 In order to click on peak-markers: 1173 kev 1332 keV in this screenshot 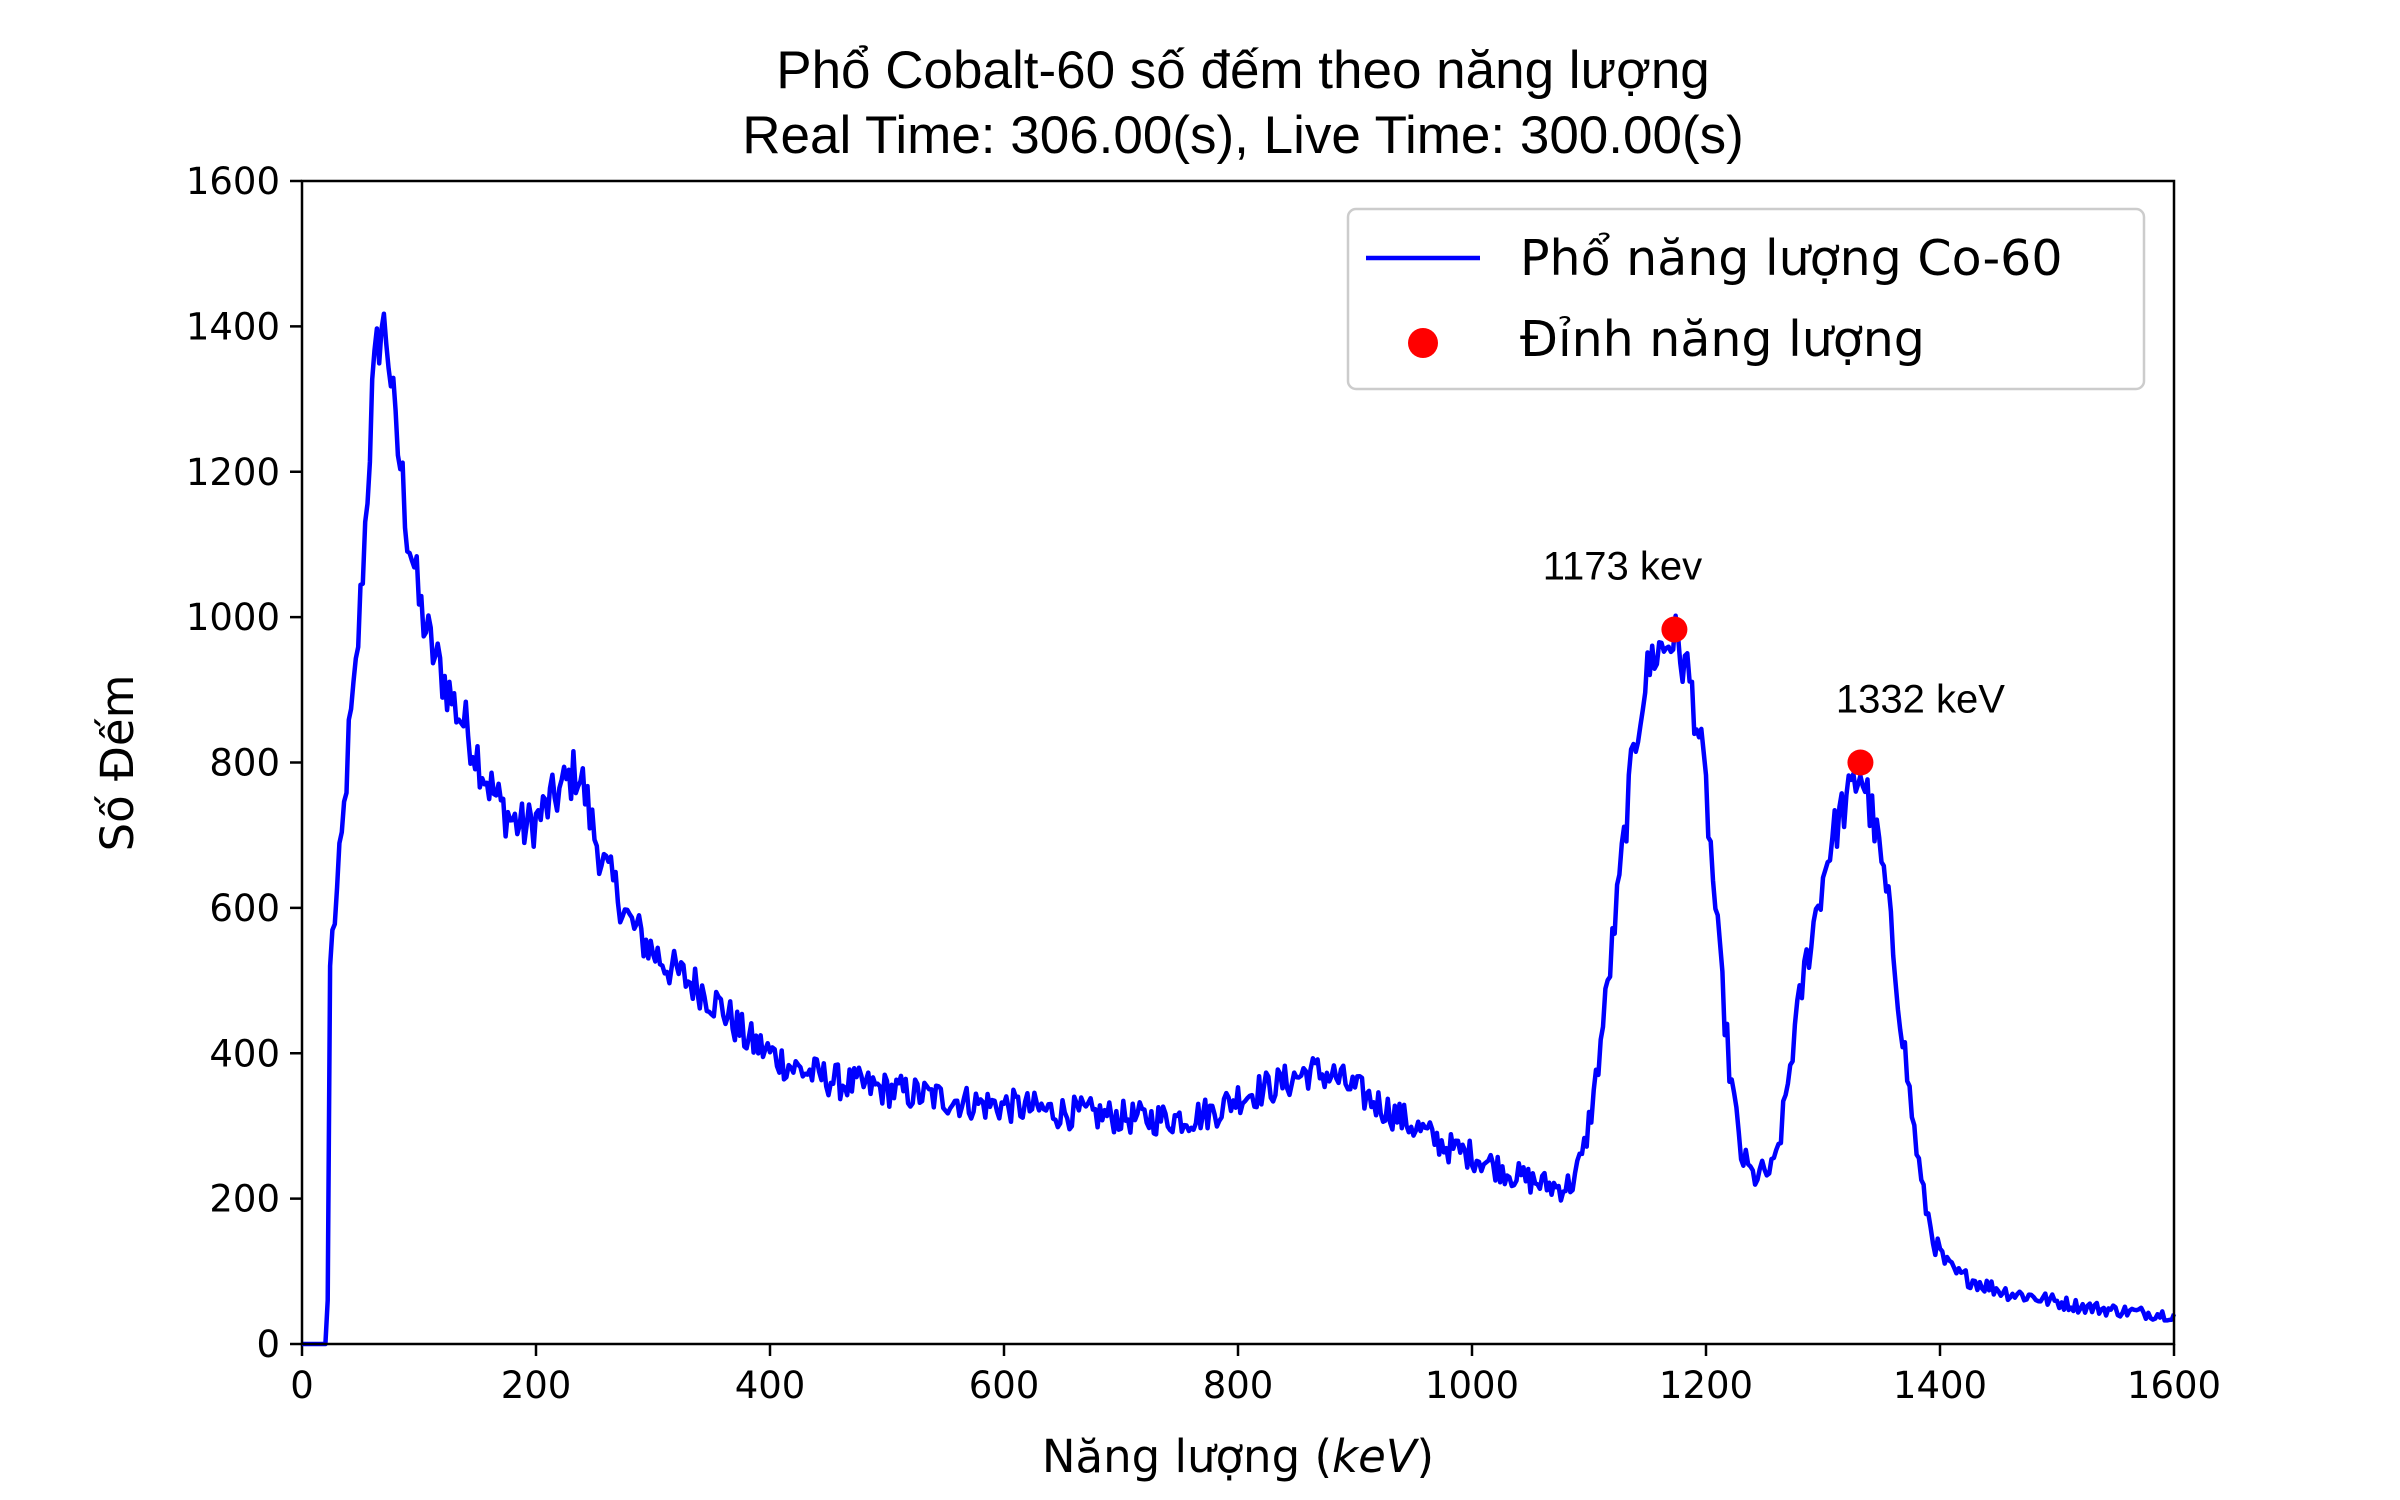, I will do `click(1774, 660)`.